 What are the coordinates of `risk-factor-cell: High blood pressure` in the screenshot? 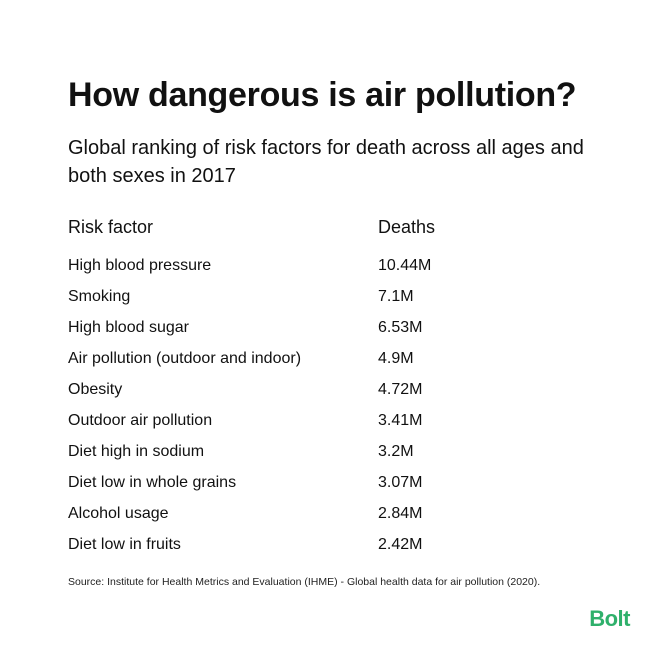 It's located at (140, 265).